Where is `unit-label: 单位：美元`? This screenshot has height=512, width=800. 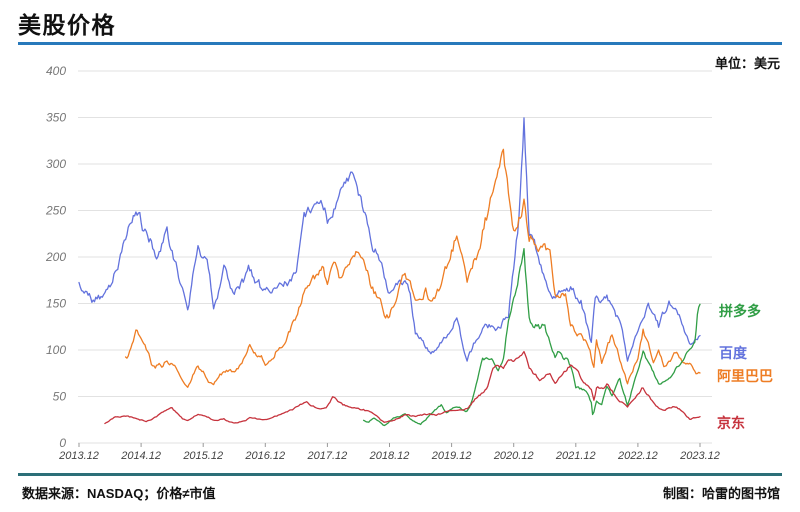 unit-label: 单位：美元 is located at coordinates (747, 63).